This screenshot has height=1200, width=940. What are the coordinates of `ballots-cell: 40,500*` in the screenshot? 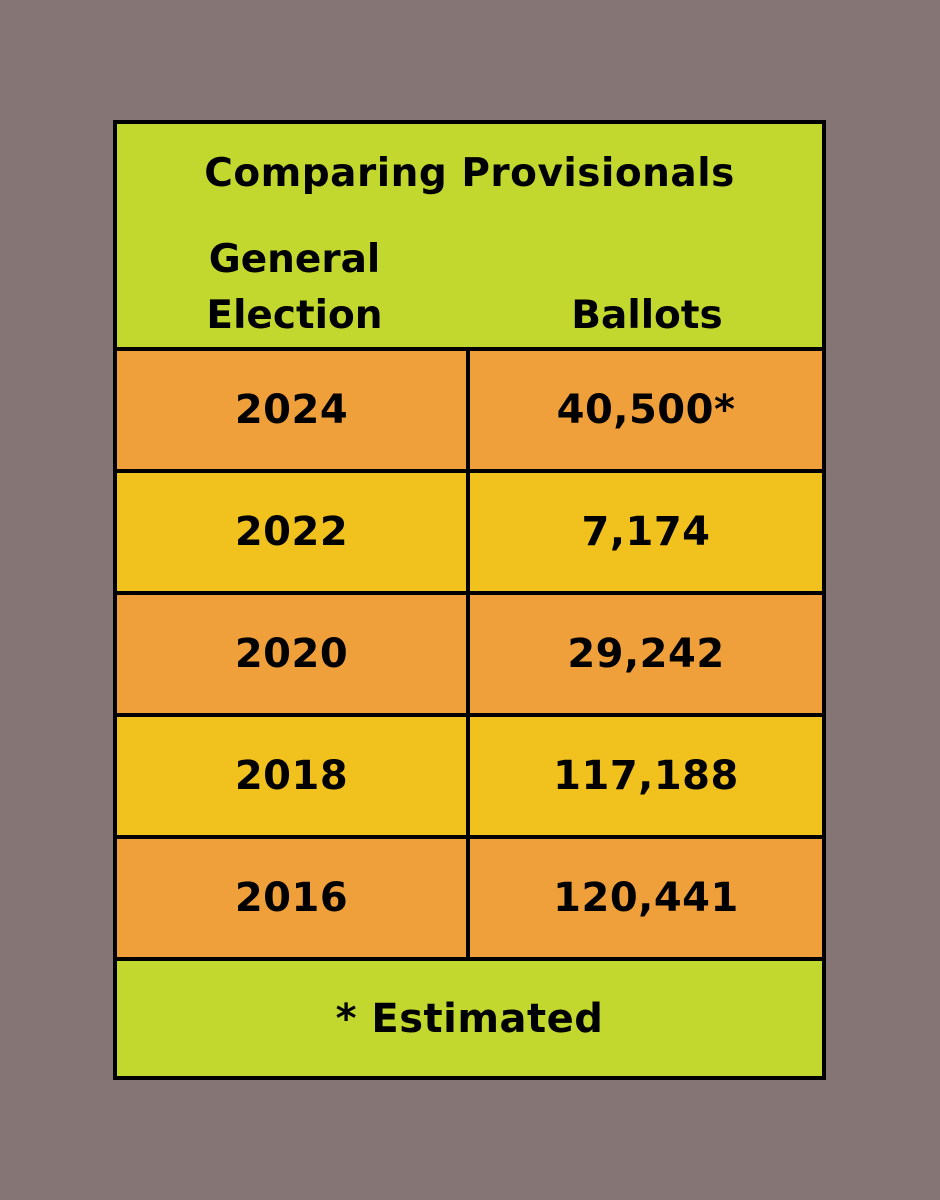 It's located at (646, 410).